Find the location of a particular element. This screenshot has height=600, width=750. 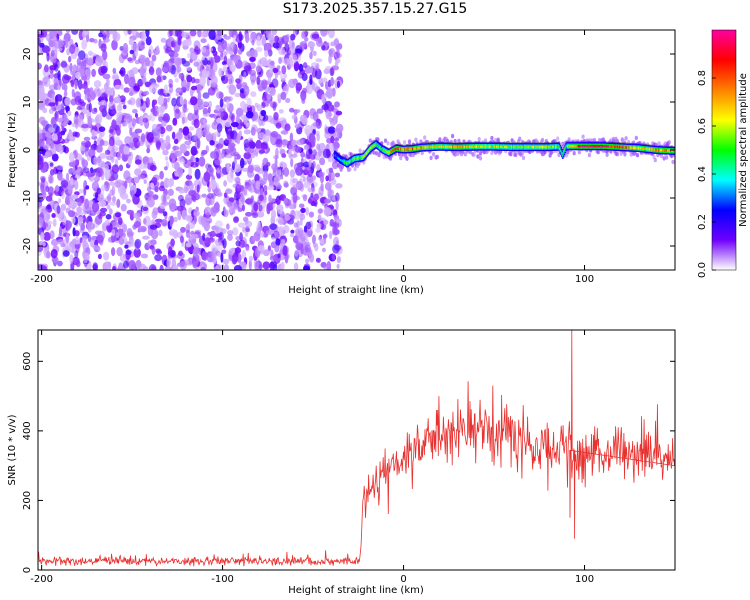

colorbar-ticks: 0.00.20.40.60.8 is located at coordinates (706, 174).